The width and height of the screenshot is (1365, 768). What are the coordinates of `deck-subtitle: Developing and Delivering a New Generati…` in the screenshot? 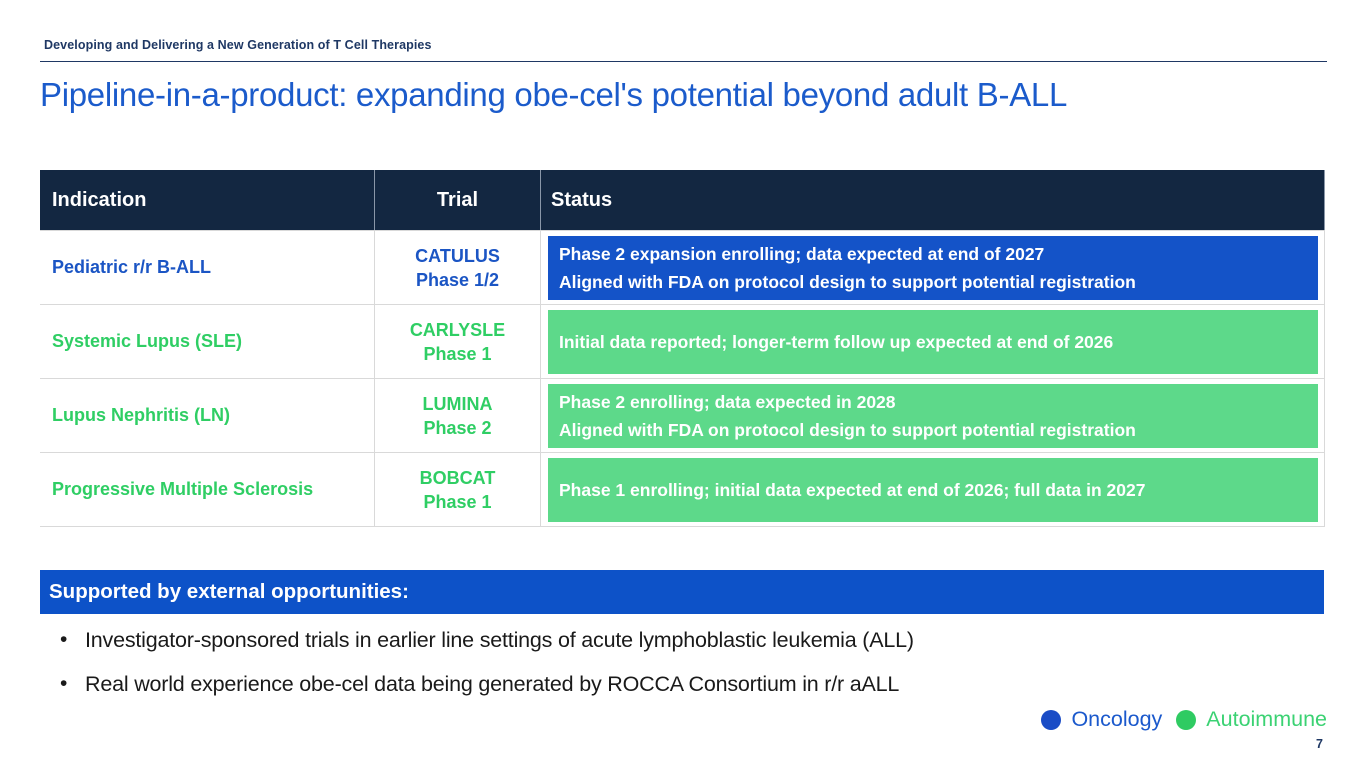 It's located at (238, 45).